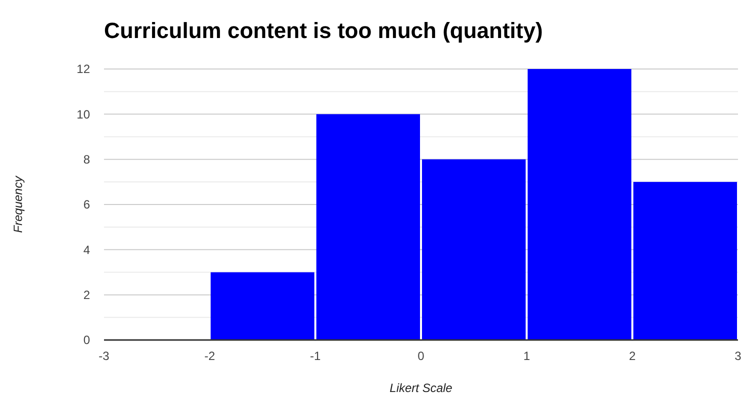 The image size is (744, 404). I want to click on y-tick-label: 4, so click(86, 249).